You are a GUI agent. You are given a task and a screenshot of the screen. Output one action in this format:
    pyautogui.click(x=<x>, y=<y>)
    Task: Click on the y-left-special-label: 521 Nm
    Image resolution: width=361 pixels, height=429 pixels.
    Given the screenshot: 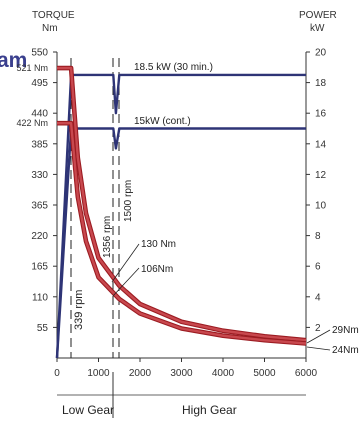 What is the action you would take?
    pyautogui.click(x=32, y=68)
    